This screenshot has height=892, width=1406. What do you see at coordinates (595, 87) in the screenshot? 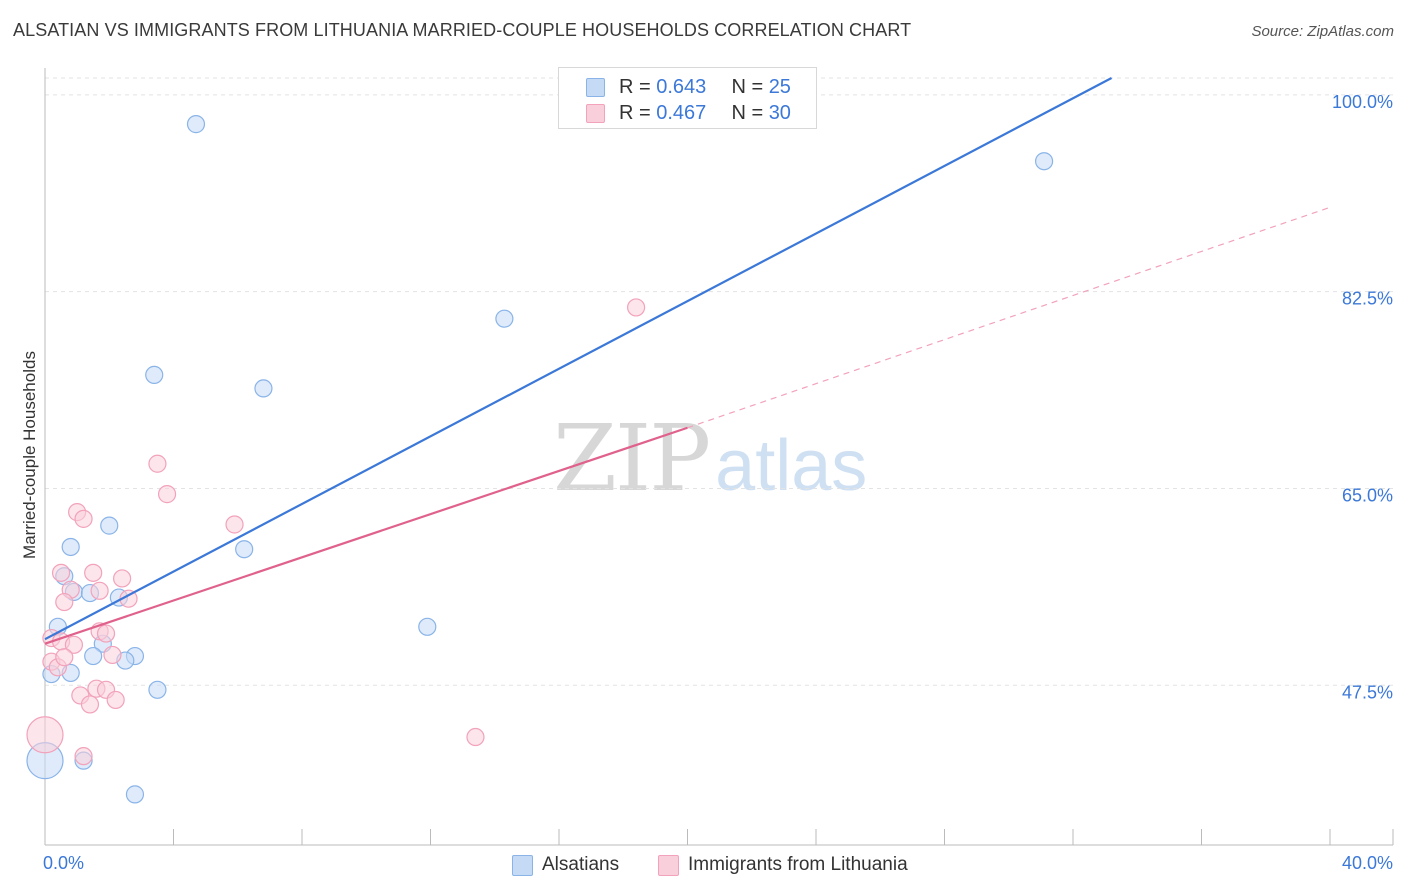
I see `legend-swatch-alsatians` at bounding box center [595, 87].